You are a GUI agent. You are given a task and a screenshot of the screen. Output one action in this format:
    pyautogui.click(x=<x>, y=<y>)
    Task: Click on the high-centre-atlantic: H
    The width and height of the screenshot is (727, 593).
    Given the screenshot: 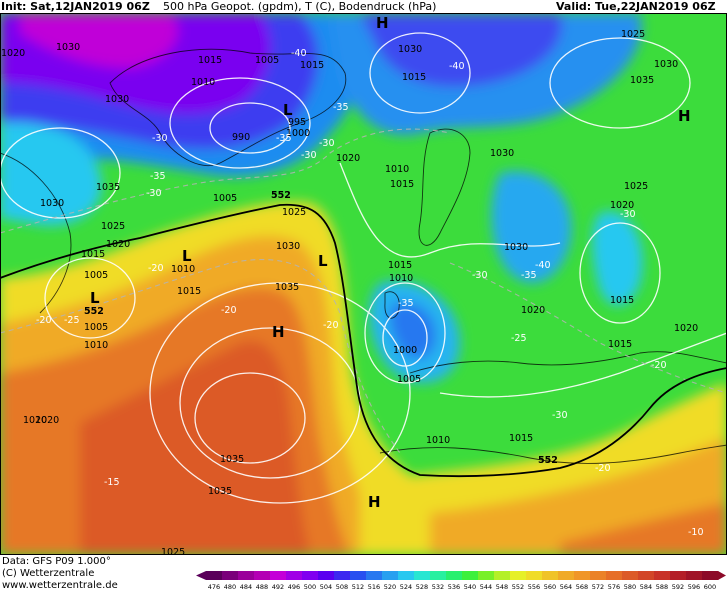 What is the action you would take?
    pyautogui.click(x=278, y=332)
    